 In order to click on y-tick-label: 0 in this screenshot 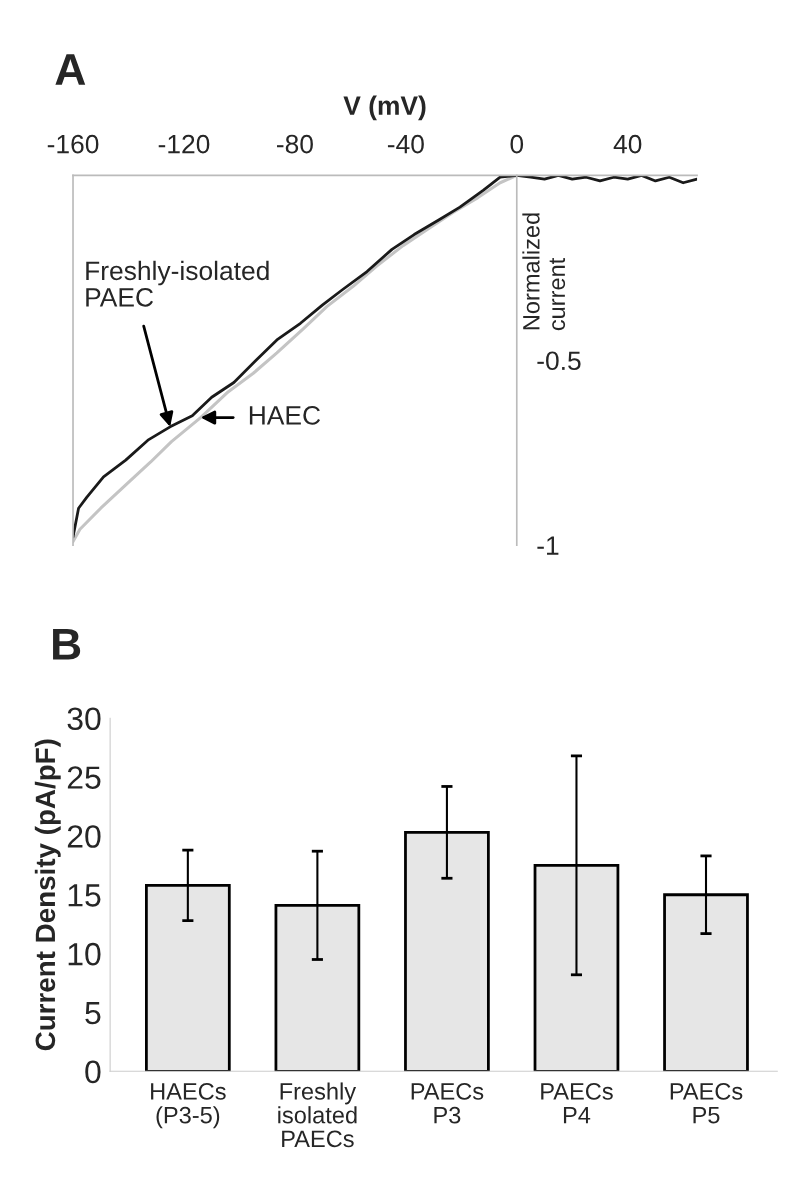, I will do `click(93, 1072)`.